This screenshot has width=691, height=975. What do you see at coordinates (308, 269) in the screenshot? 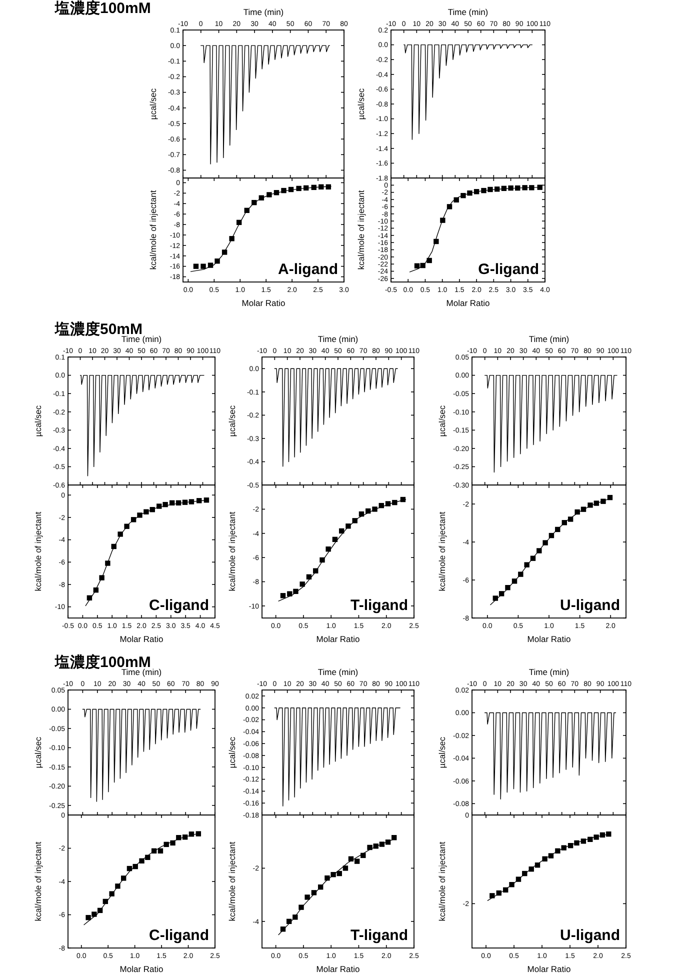
I see `annotation: A-ligand` at bounding box center [308, 269].